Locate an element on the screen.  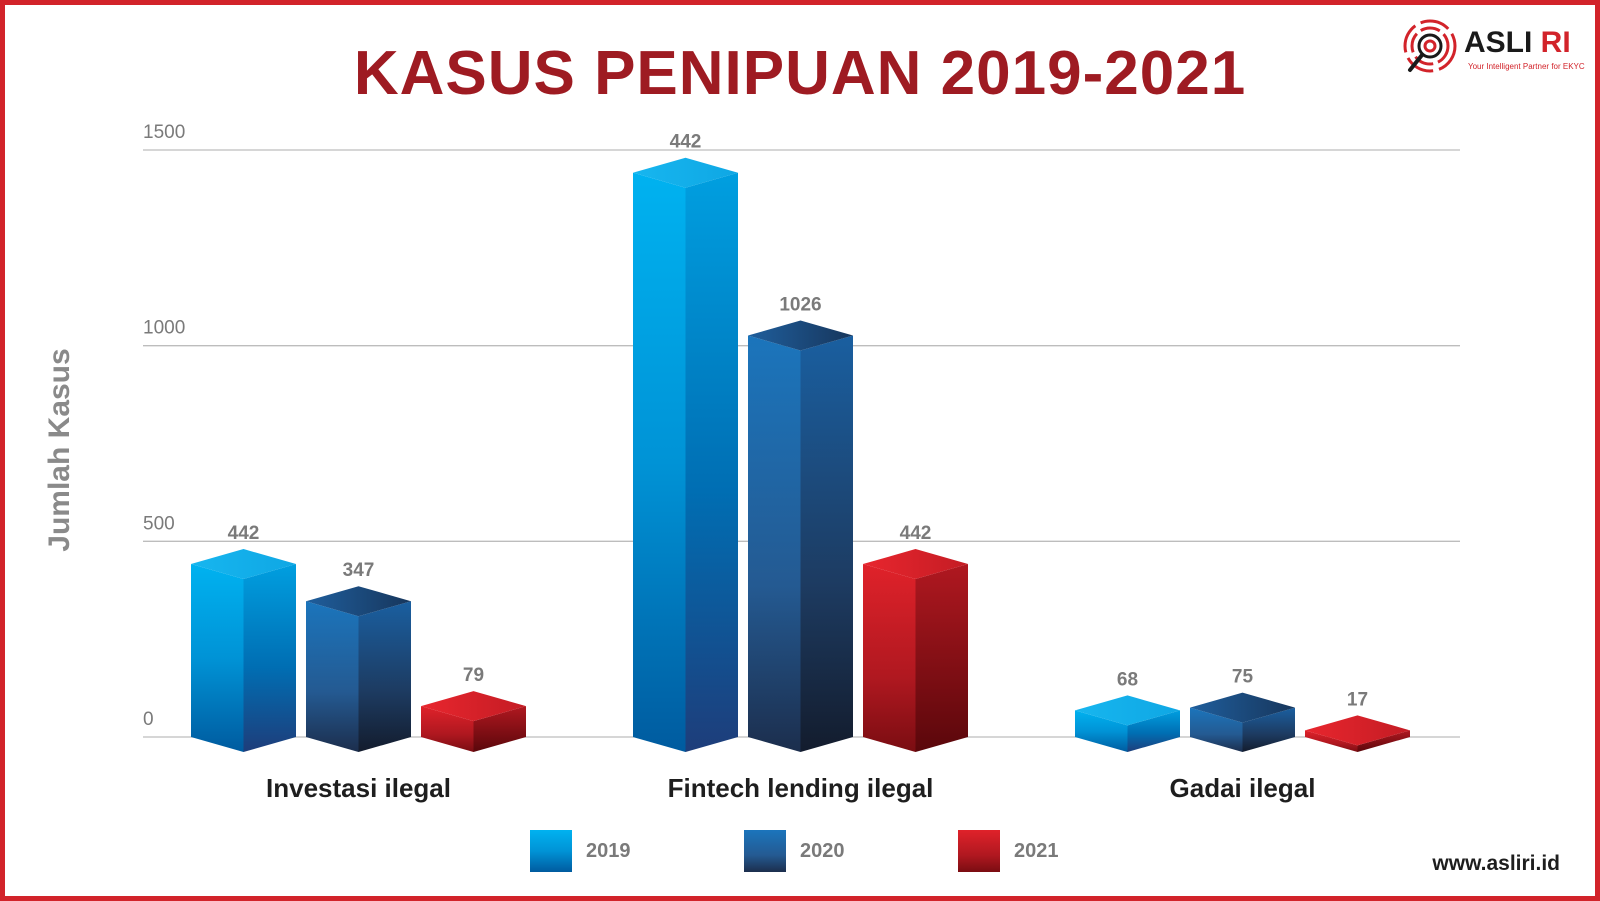
data-label: 1026 is located at coordinates (800, 304).